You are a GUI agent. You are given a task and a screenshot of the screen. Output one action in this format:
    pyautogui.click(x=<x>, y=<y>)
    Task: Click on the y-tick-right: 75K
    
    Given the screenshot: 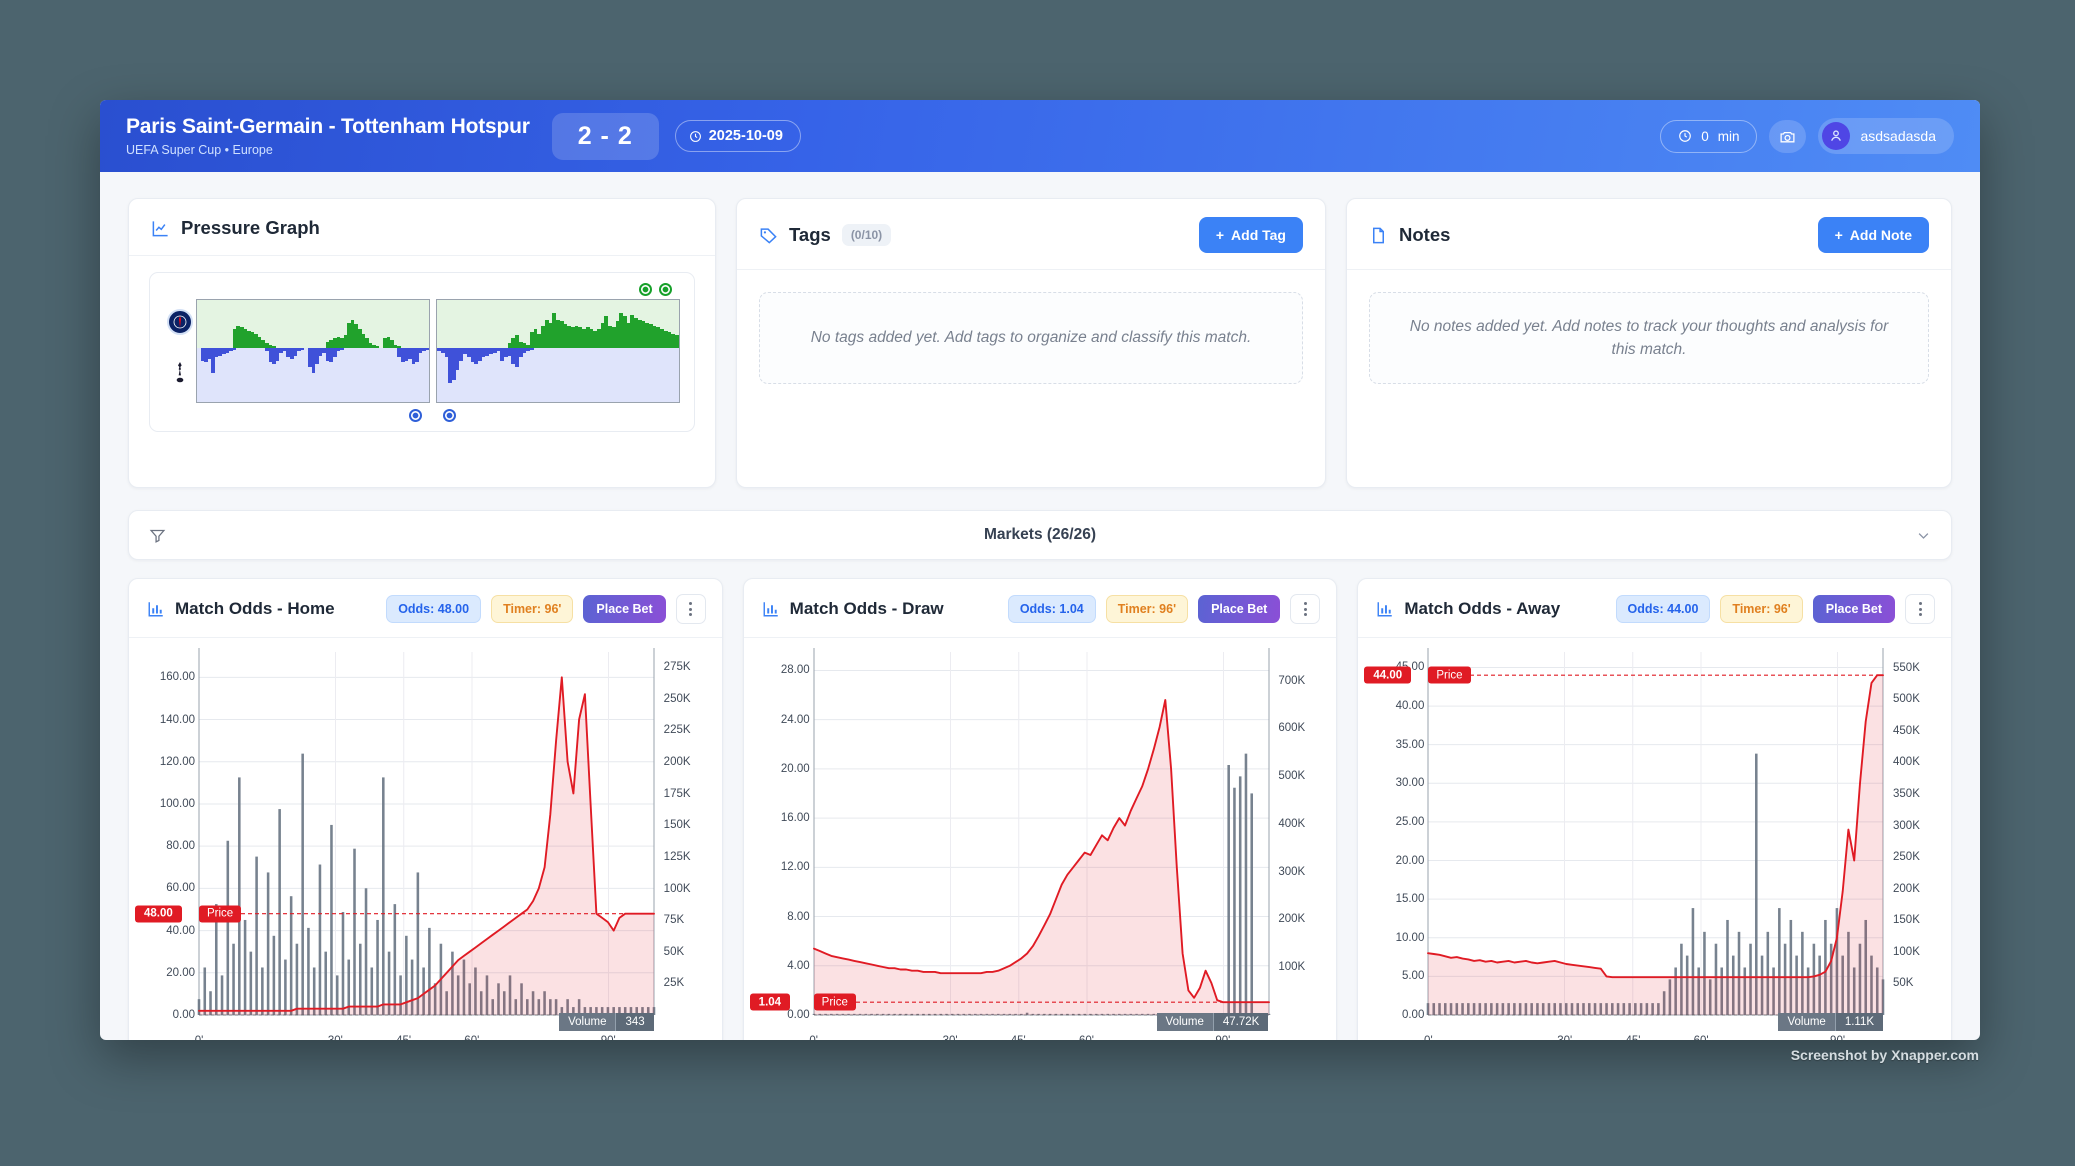 What is the action you would take?
    pyautogui.click(x=674, y=920)
    